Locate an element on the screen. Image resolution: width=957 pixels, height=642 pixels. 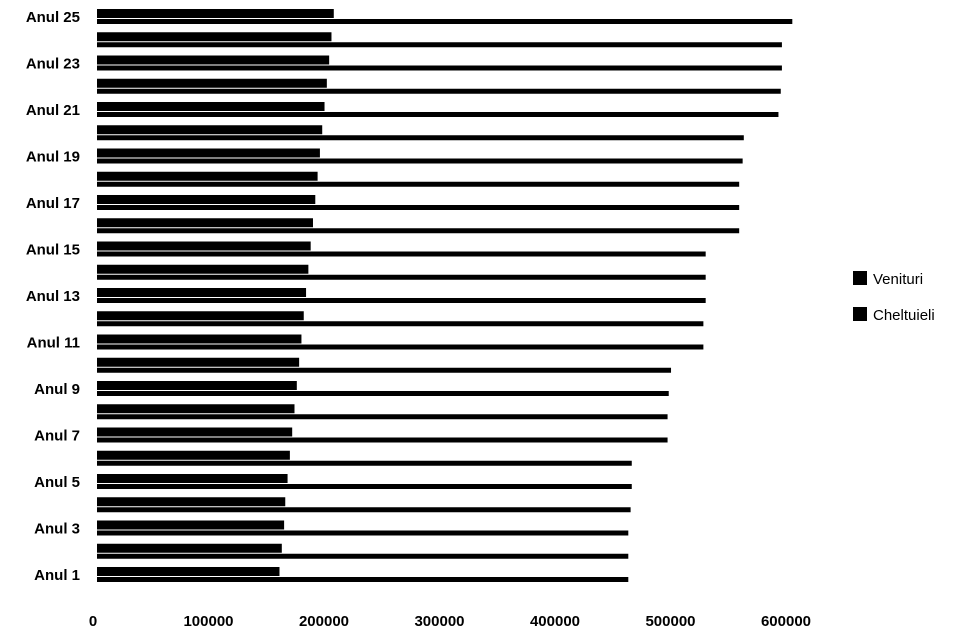
category-label-anul-7: Anul 7 is located at coordinates (57, 436).